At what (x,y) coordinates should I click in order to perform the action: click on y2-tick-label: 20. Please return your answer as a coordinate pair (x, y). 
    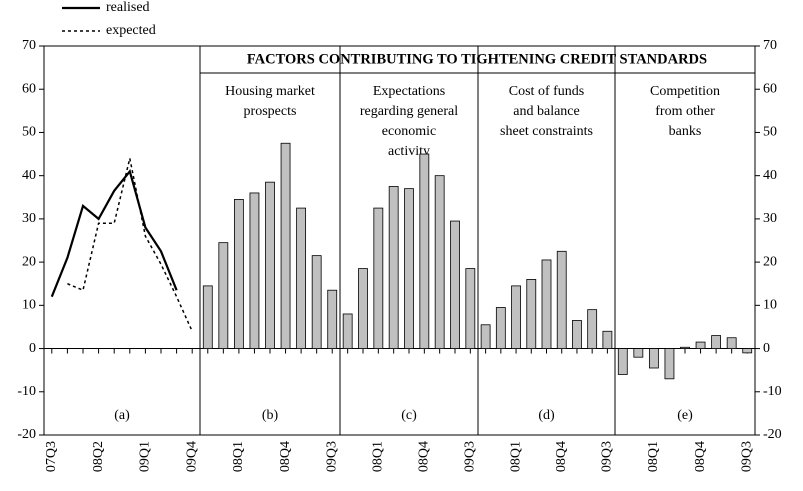
    Looking at the image, I should click on (770, 261).